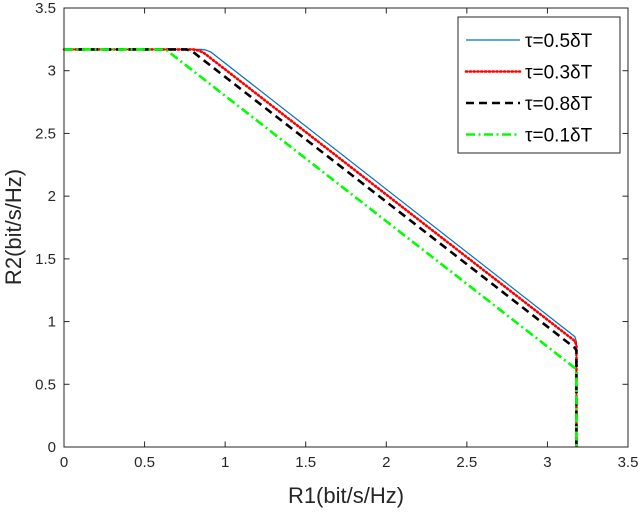  What do you see at coordinates (13, 227) in the screenshot?
I see `y-axis-title: R2(bit/s/Hz)` at bounding box center [13, 227].